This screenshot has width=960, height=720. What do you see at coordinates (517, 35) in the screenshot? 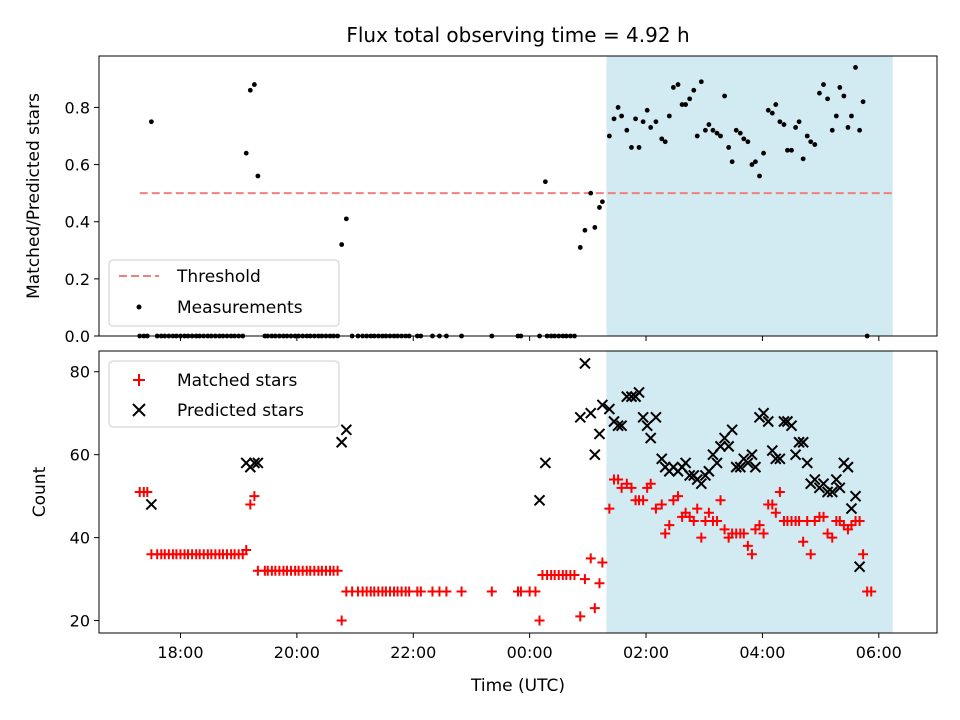
I see `chart-title: Flux total observing time = 4.92 h` at bounding box center [517, 35].